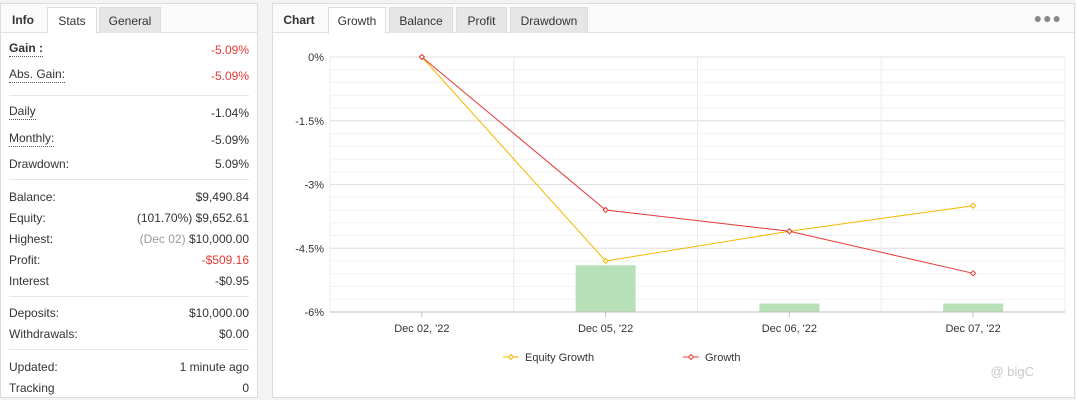 Image resolution: width=1076 pixels, height=400 pixels. What do you see at coordinates (129, 113) in the screenshot?
I see `stat-daily: Daily -1.04%` at bounding box center [129, 113].